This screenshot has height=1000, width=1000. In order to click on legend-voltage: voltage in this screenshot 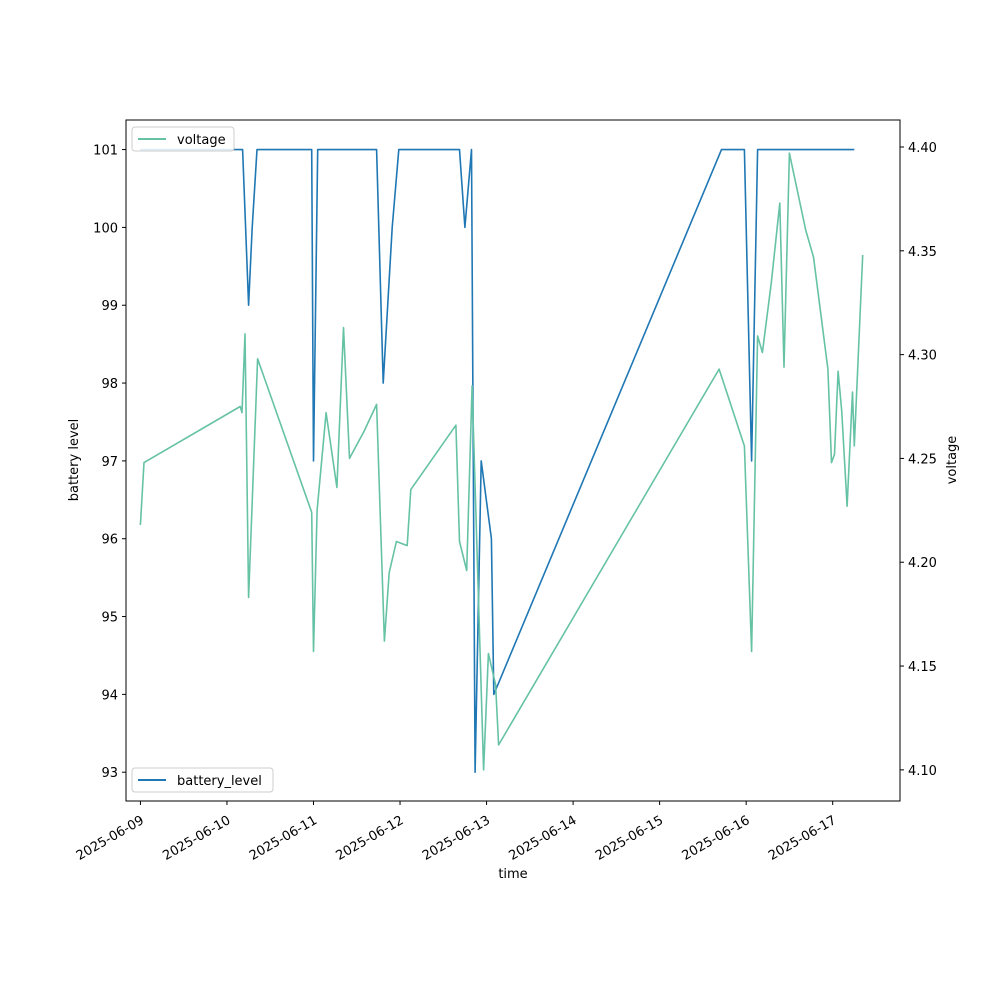, I will do `click(183, 139)`.